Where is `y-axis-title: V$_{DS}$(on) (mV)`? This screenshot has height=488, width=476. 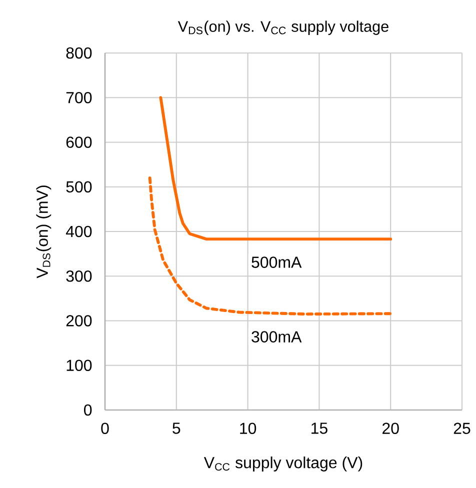
y-axis-title: V$_{DS}$(on) (mV) is located at coordinates (44, 232).